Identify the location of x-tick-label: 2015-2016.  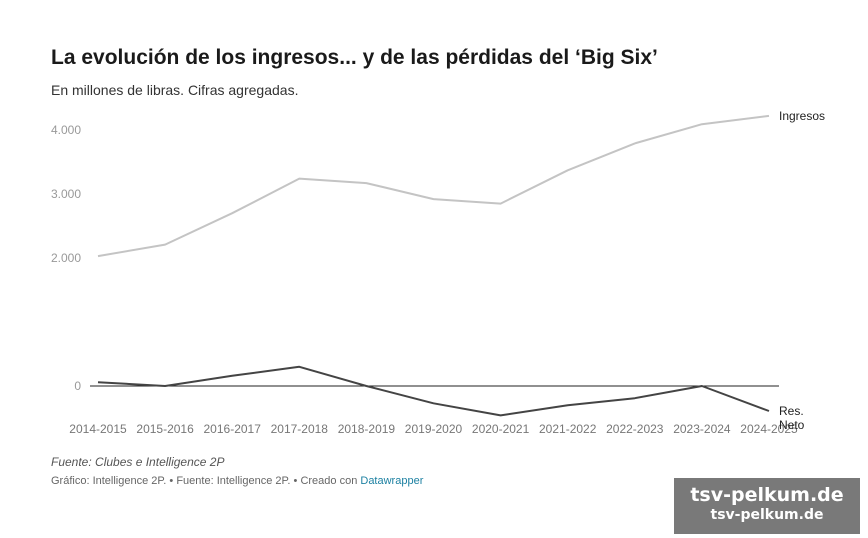
(165, 429).